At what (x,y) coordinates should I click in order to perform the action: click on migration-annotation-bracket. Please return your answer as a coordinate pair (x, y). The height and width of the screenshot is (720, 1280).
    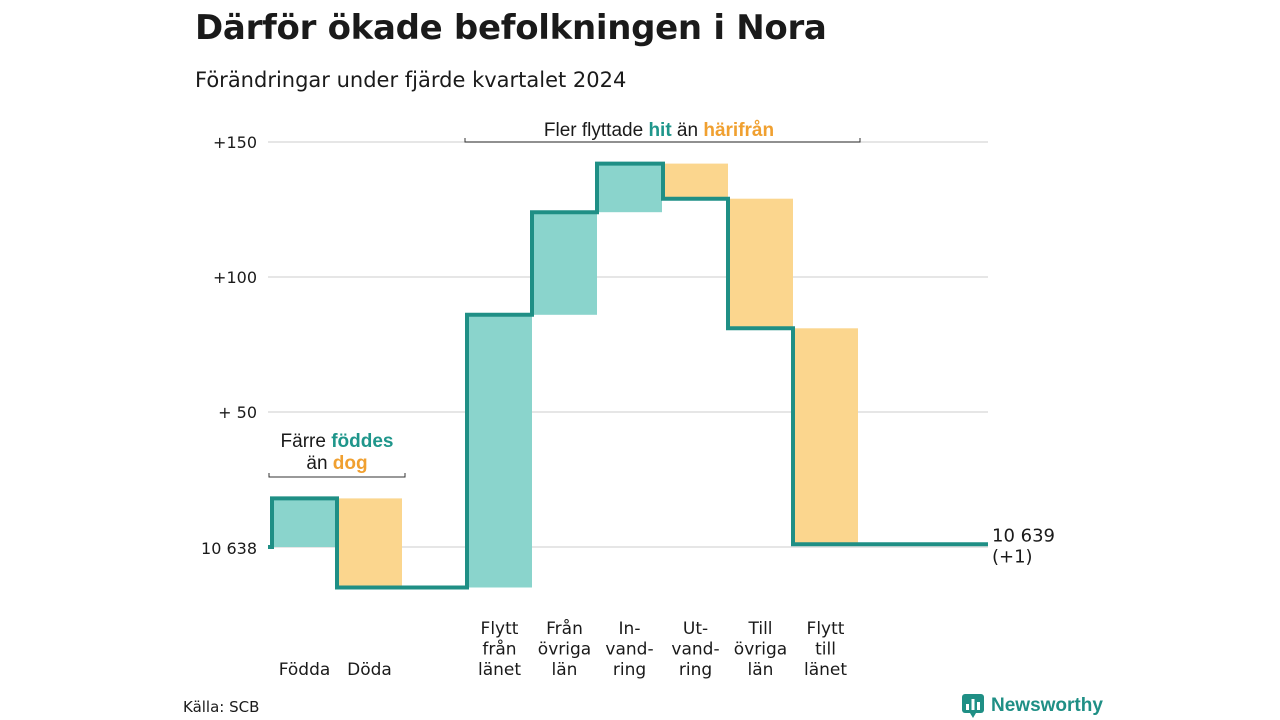
    Looking at the image, I should click on (662, 140).